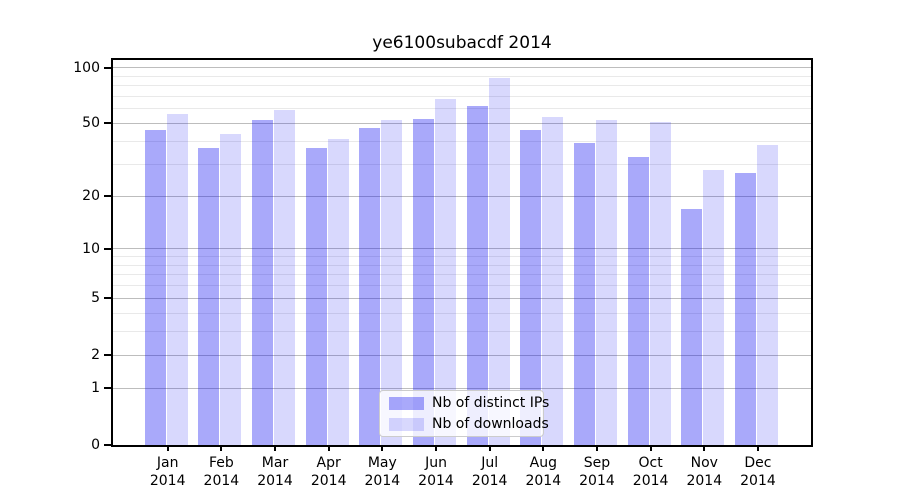  Describe the element at coordinates (167, 463) in the screenshot. I see `x-tick-month-jan: Jan` at that location.